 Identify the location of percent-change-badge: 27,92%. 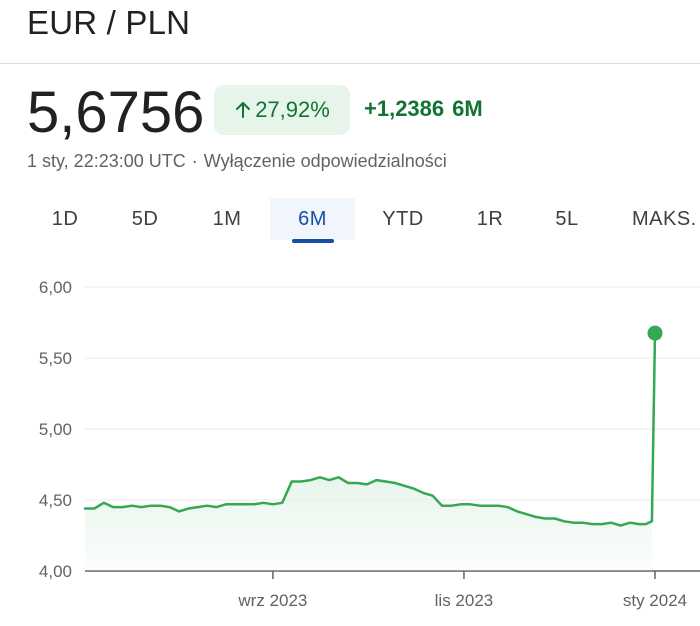
(282, 110).